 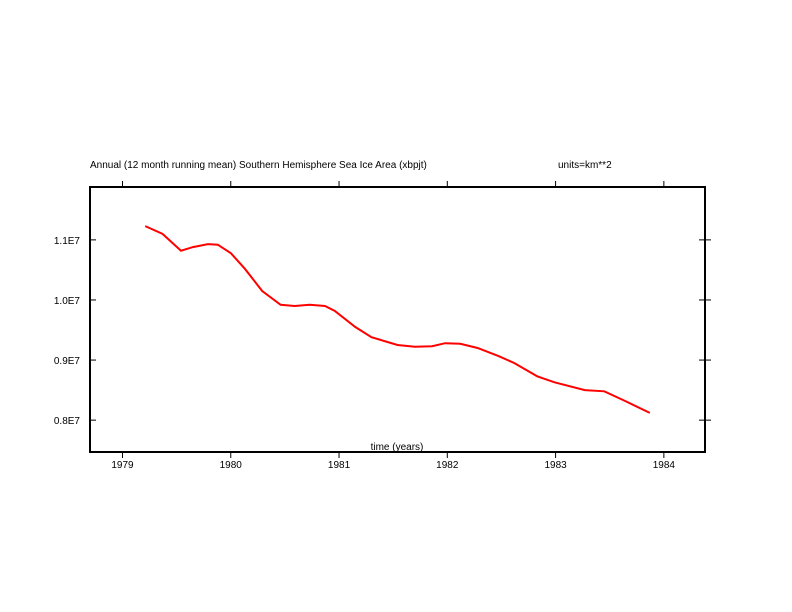 What do you see at coordinates (397, 447) in the screenshot?
I see `x-axis-label: time (years)` at bounding box center [397, 447].